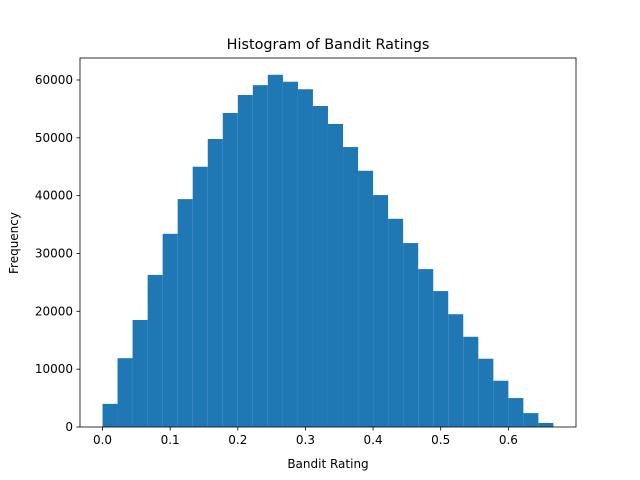 The image size is (640, 480). What do you see at coordinates (440, 440) in the screenshot?
I see `x-tick-label: 0.5` at bounding box center [440, 440].